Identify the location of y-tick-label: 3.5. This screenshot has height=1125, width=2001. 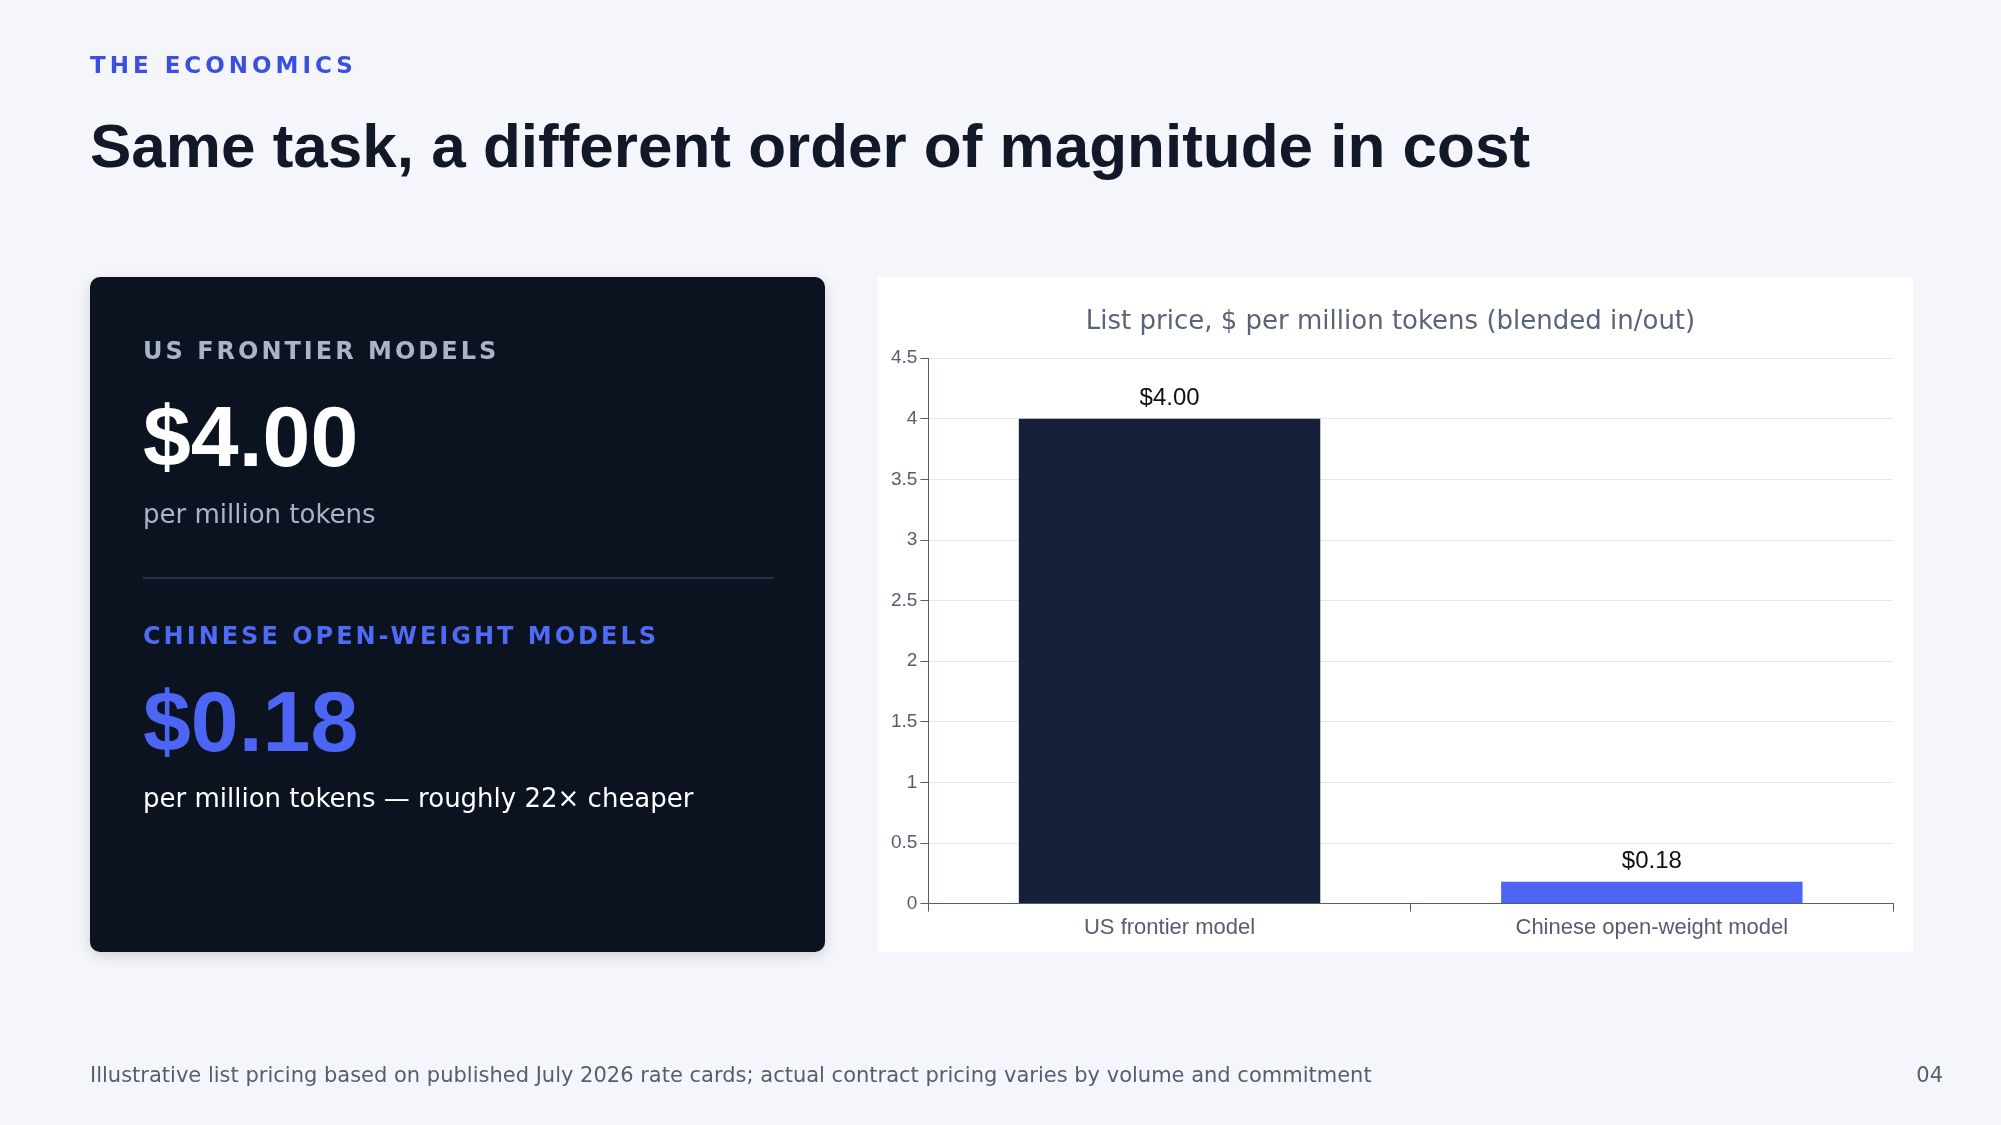
(904, 478).